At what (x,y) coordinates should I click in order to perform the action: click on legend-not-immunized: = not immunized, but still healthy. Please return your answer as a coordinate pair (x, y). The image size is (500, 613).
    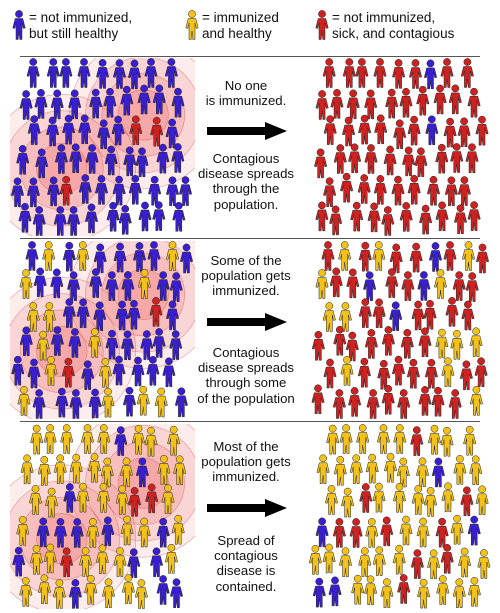
    Looking at the image, I should click on (72, 26).